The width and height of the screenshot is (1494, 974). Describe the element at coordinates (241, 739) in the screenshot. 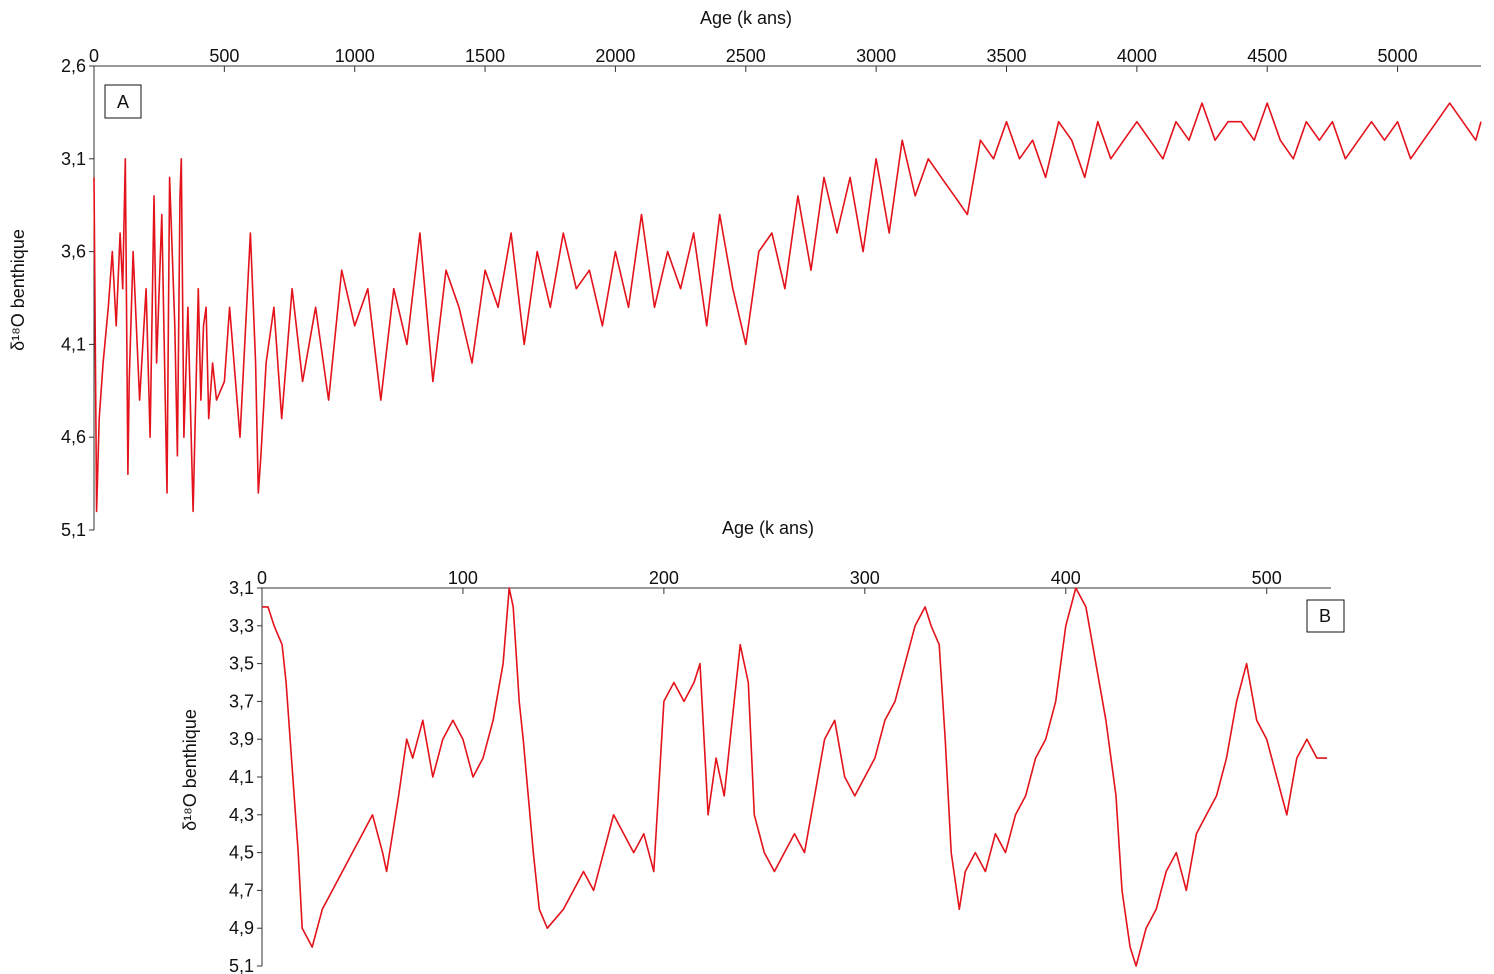

I see `y-tick-label: 3,9` at that location.